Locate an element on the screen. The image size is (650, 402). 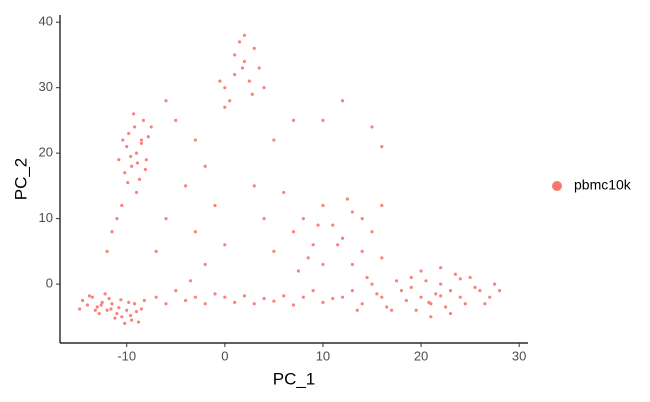
legend-label: pbmc10k is located at coordinates (603, 185).